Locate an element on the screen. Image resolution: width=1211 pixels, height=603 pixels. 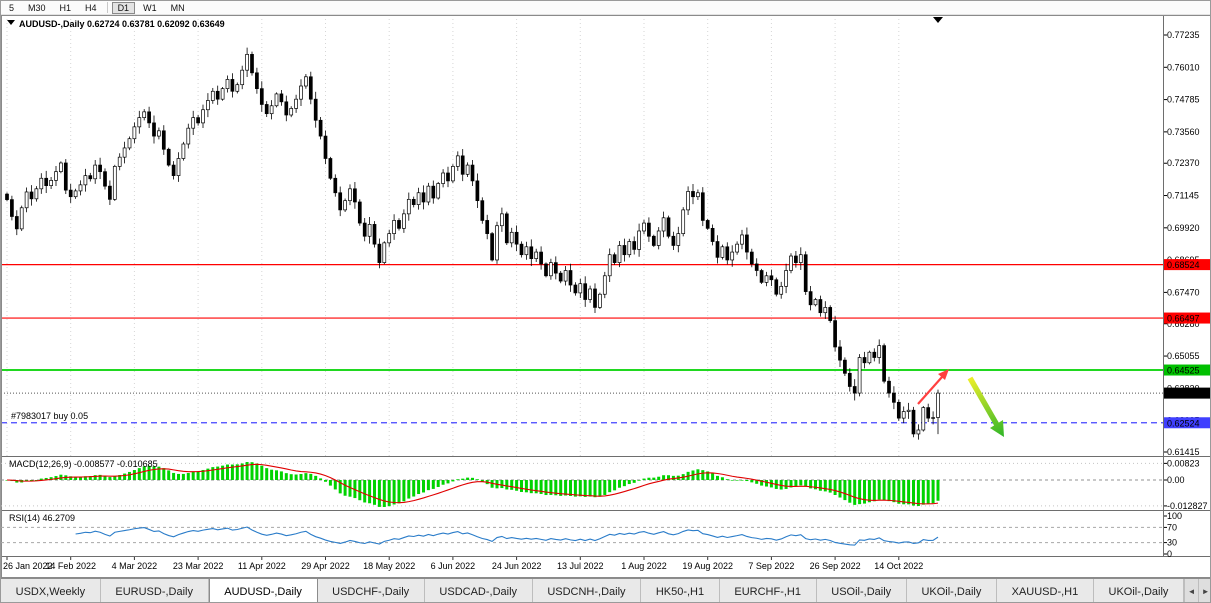
chart-tab-usdcnh-daily: USDCNH-,Daily is located at coordinates (587, 590).